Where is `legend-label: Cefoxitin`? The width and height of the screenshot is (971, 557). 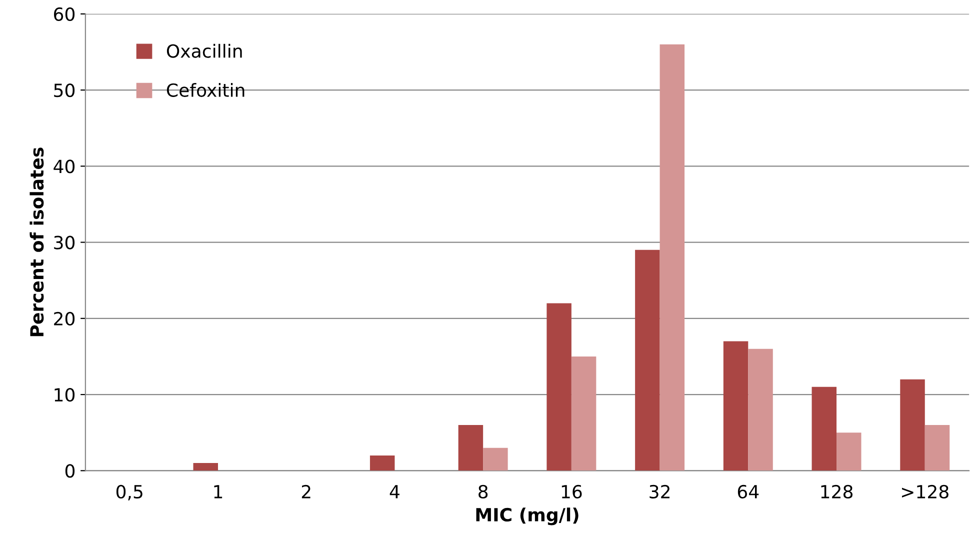 legend-label: Cefoxitin is located at coordinates (205, 90).